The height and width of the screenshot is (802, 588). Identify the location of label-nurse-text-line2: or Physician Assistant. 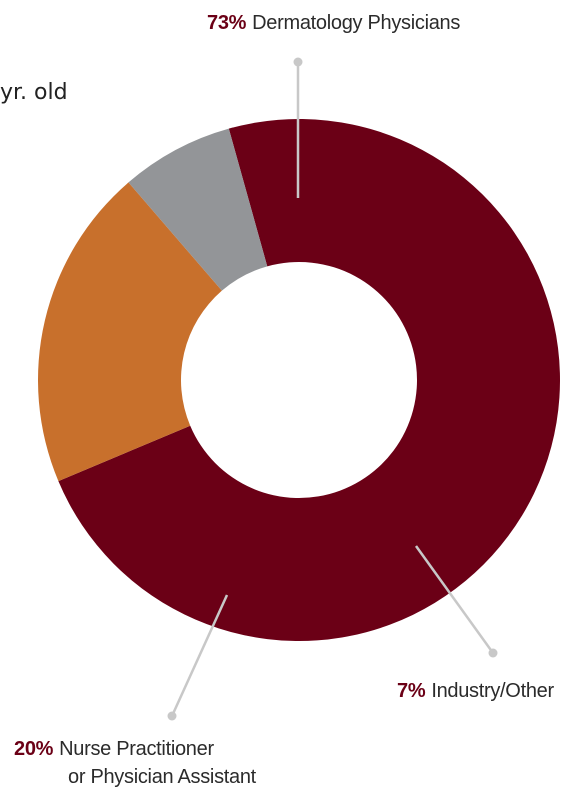
(162, 777).